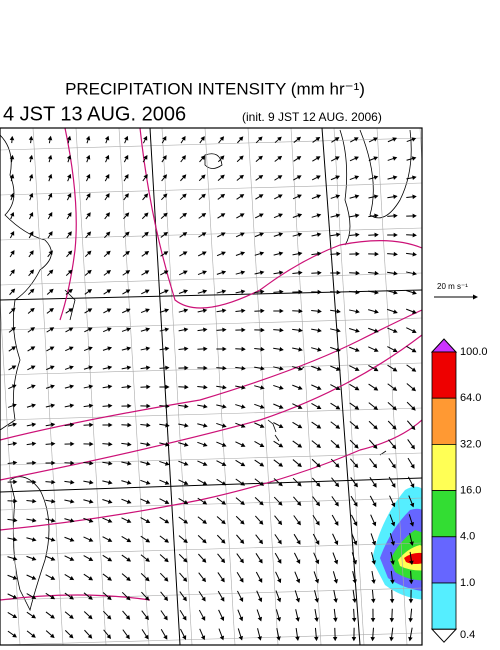  I want to click on title: PRECIPITATION INTENSITY (mm hr⁻¹), so click(215, 88).